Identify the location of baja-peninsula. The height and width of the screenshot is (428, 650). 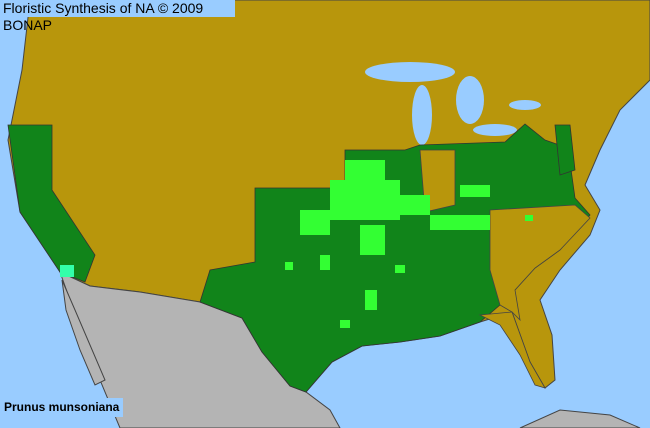
(83, 332).